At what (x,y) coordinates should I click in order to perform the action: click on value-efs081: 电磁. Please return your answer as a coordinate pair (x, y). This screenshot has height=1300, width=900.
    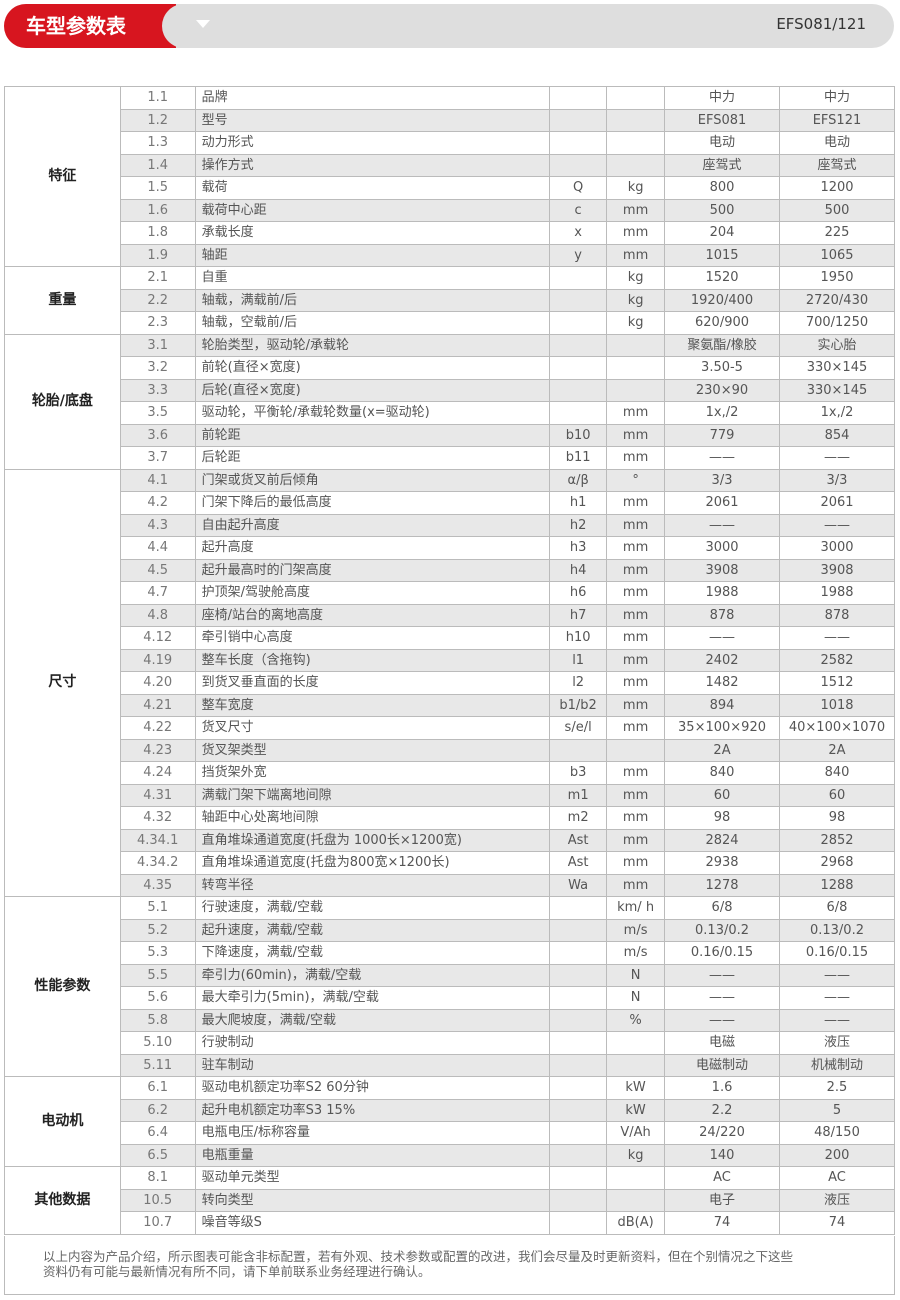
    Looking at the image, I should click on (722, 1043).